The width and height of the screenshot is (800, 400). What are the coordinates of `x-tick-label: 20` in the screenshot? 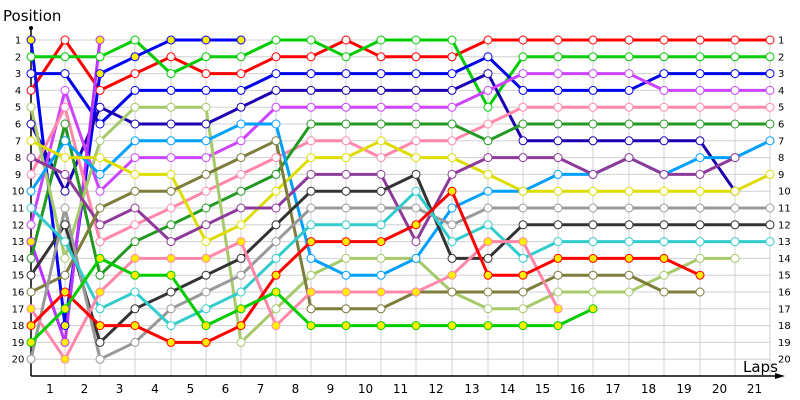 It's located at (719, 389).